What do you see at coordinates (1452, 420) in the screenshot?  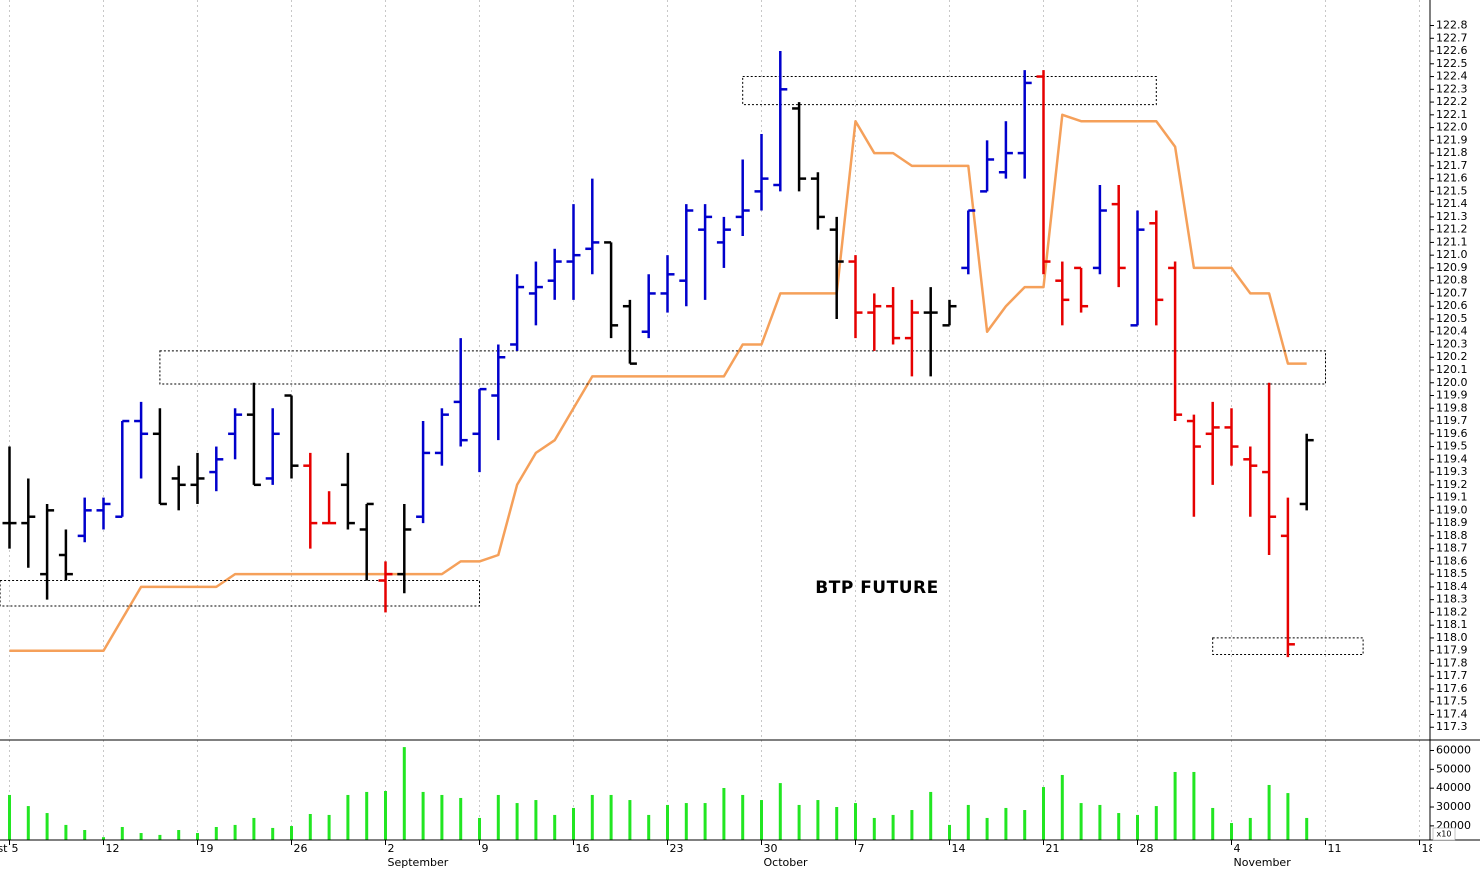 I see `y-tick-label: 119.7` at bounding box center [1452, 420].